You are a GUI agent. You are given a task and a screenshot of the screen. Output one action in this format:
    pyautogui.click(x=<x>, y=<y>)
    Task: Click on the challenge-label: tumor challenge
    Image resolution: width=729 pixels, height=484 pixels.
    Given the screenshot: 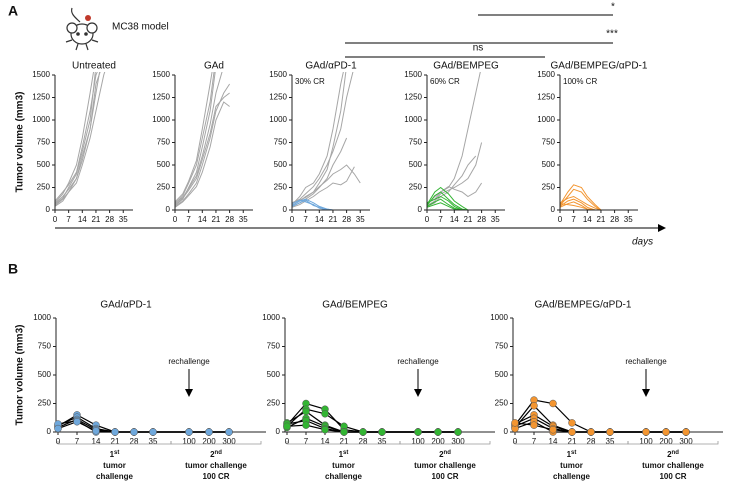 What is the action you would take?
    pyautogui.click(x=673, y=465)
    